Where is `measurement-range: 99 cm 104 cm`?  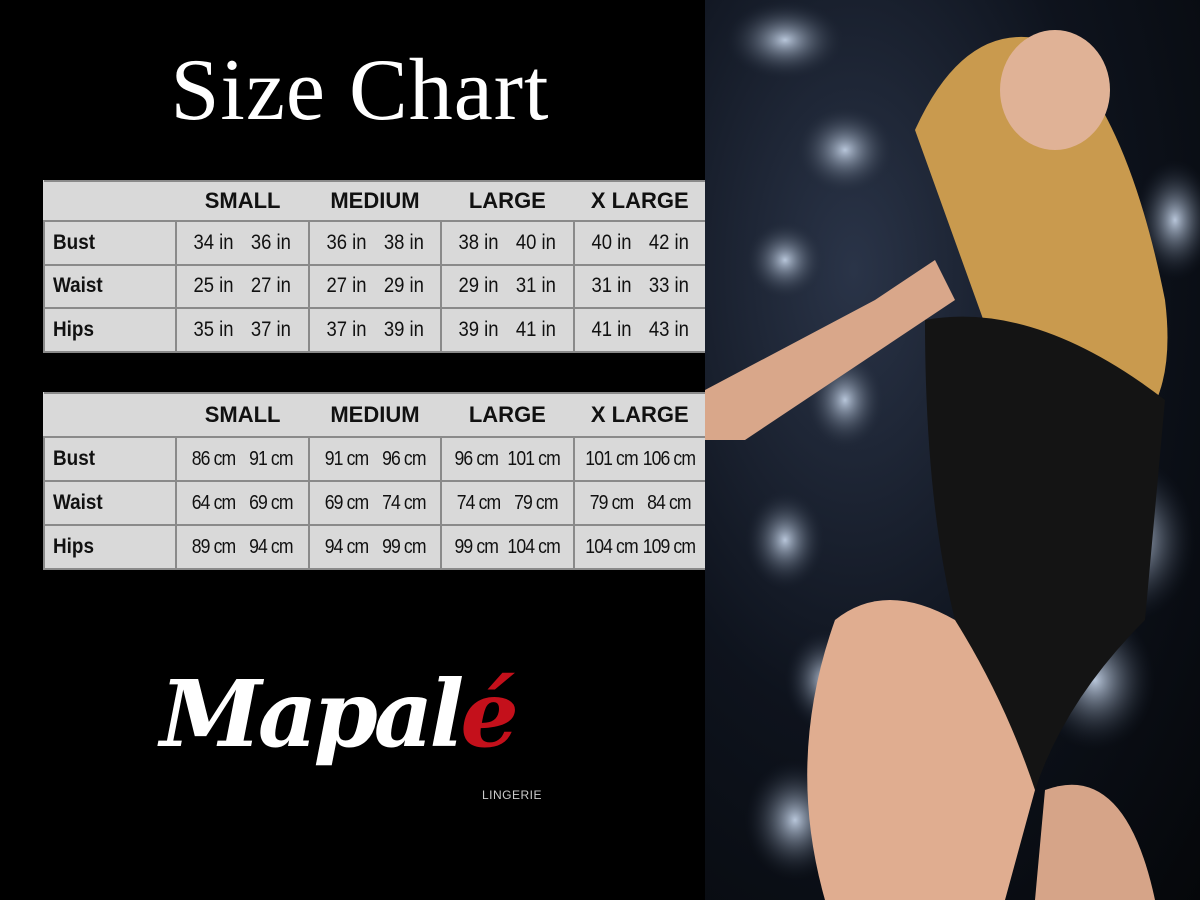 measurement-range: 99 cm 104 cm is located at coordinates (507, 547).